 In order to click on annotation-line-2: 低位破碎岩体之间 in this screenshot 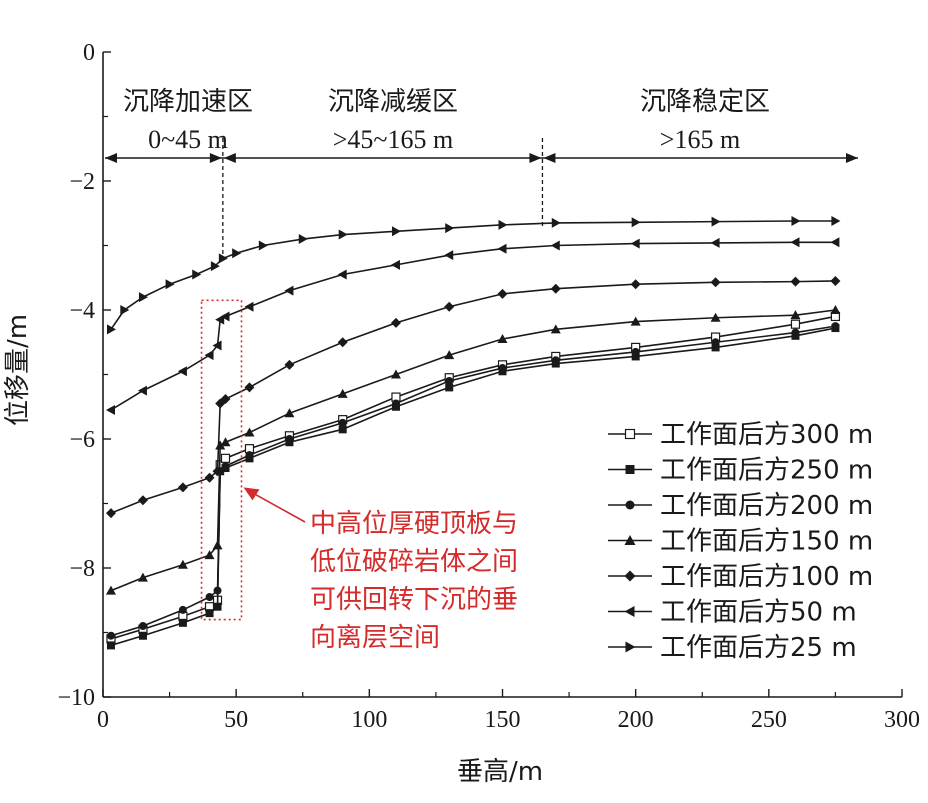, I will do `click(414, 562)`.